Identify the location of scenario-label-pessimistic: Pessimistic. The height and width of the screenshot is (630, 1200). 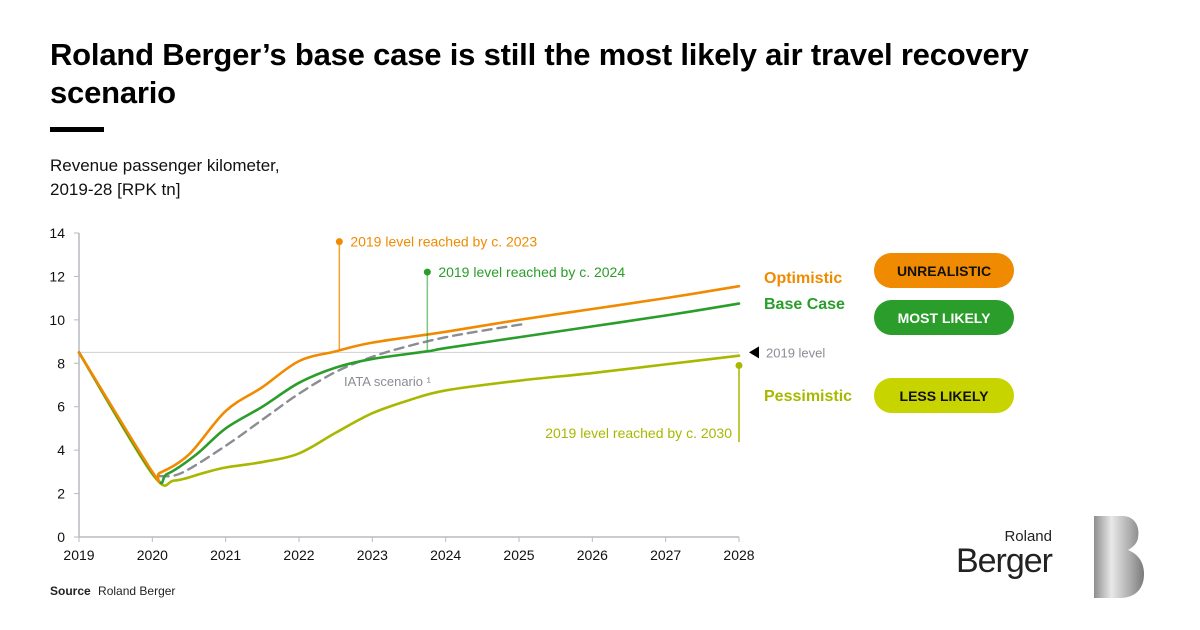
(808, 396).